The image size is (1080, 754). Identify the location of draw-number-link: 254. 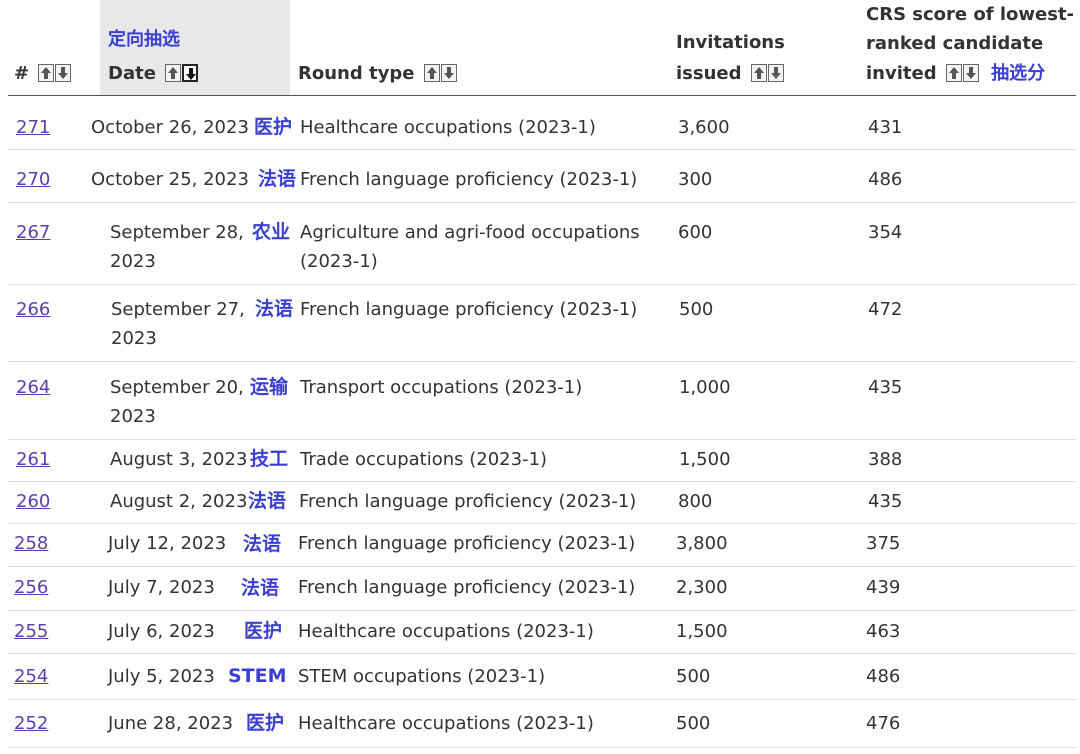
(31, 676).